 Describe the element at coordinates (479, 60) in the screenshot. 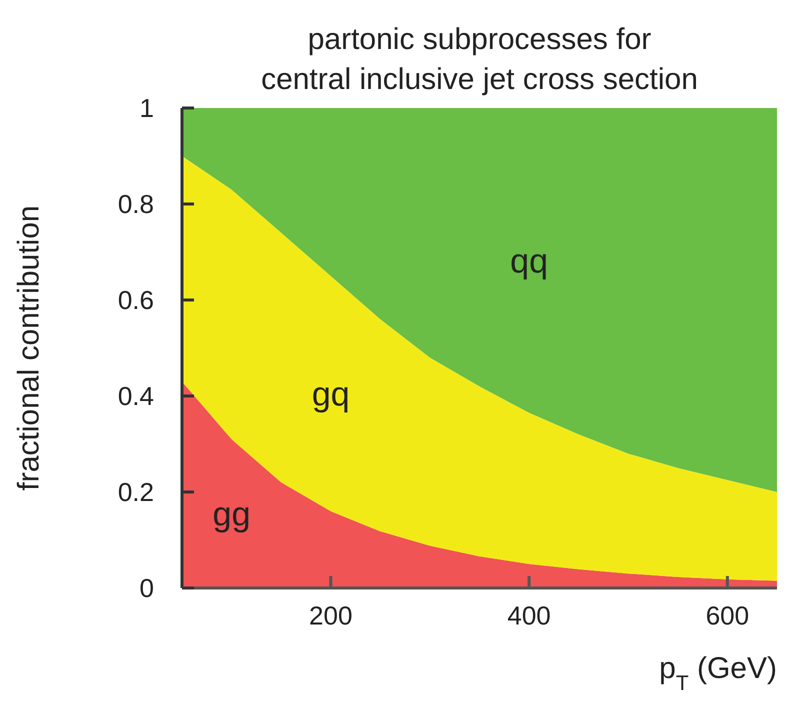

I see `chart-title: partonic subprocesses for central inclusive jet cross section` at that location.